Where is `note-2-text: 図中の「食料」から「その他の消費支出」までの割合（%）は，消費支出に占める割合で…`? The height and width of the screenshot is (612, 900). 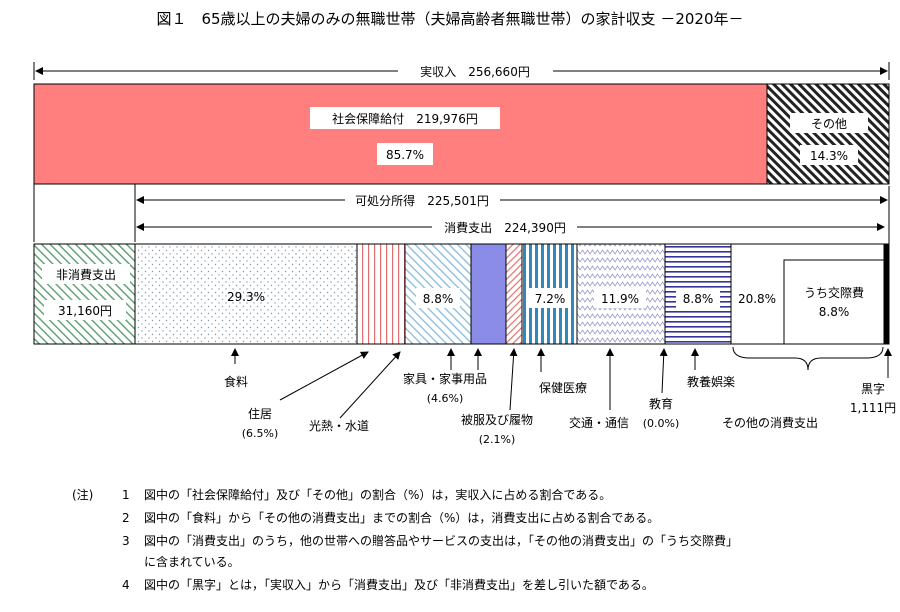 note-2-text: 図中の「食料」から「その他の消費支出」までの割合（%）は，消費支出に占める割合で… is located at coordinates (402, 518).